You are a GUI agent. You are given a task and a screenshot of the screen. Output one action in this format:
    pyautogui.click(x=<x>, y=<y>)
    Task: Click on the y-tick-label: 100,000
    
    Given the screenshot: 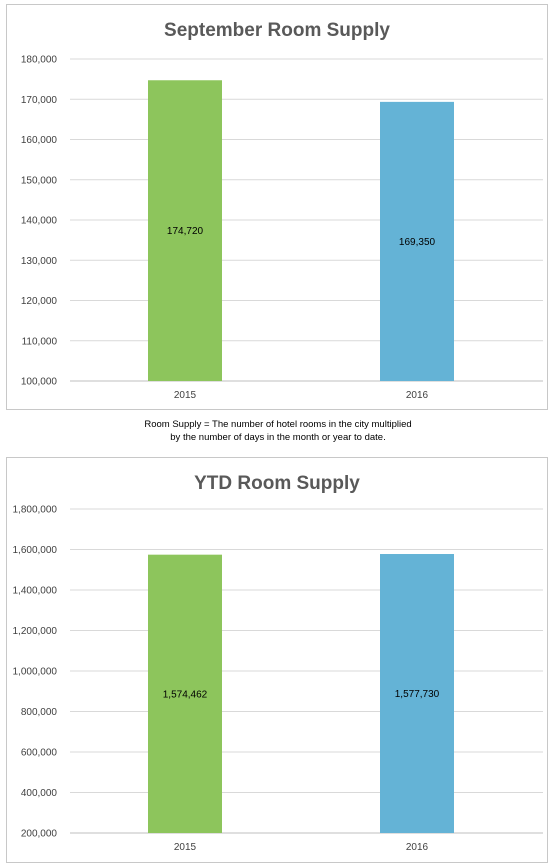 What is the action you would take?
    pyautogui.click(x=39, y=382)
    